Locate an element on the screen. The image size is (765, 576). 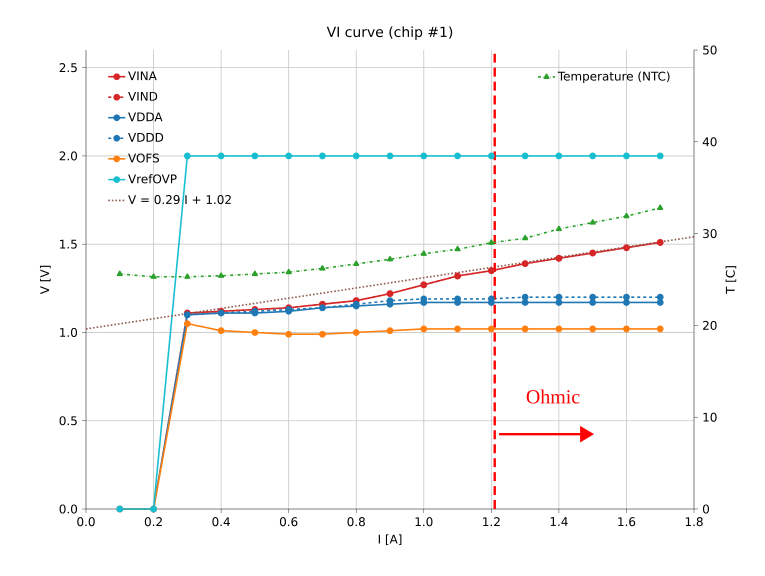
x-tick-label: 1.6 is located at coordinates (627, 521).